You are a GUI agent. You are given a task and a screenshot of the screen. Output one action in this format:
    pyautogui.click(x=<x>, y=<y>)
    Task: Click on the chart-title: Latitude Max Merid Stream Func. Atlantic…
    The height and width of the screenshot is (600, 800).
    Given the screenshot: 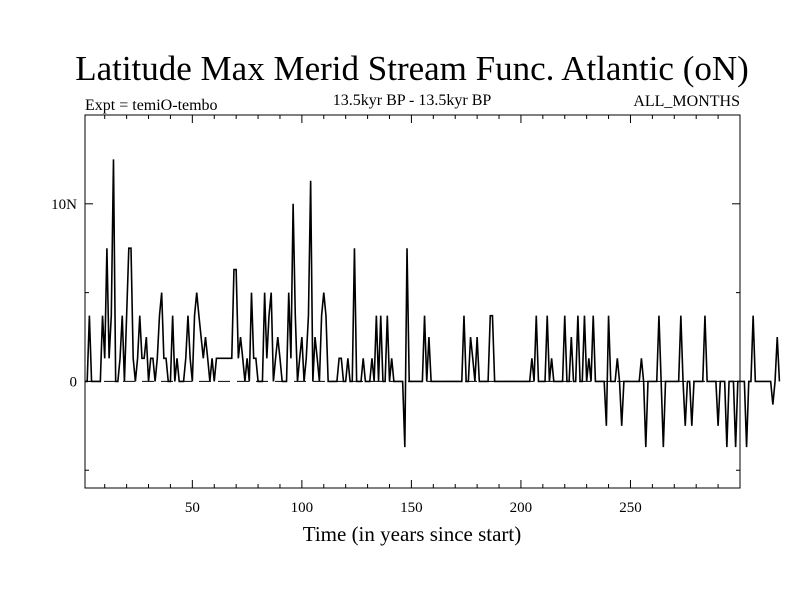 What is the action you would take?
    pyautogui.click(x=412, y=68)
    